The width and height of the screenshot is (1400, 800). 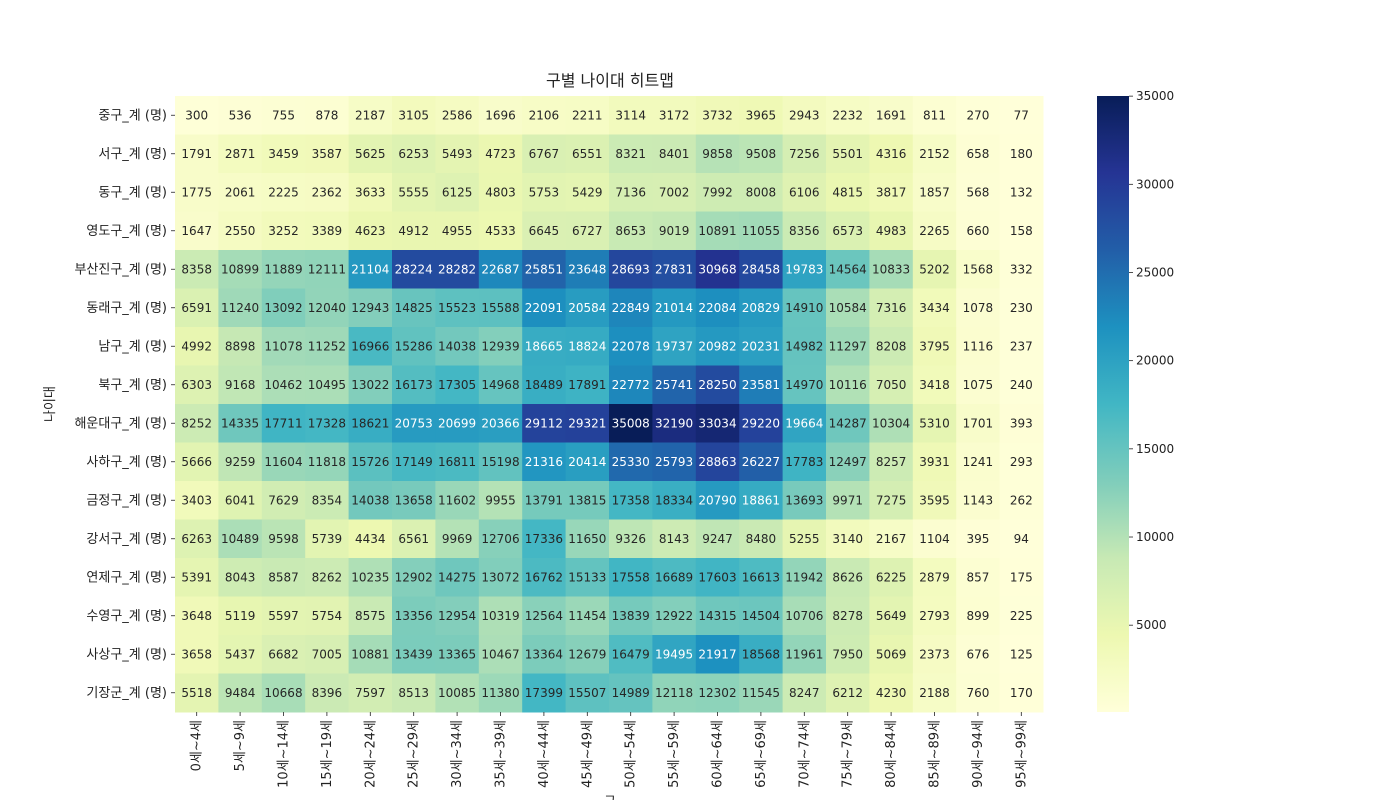 I want to click on cell-value-label: 4230, so click(x=891, y=693).